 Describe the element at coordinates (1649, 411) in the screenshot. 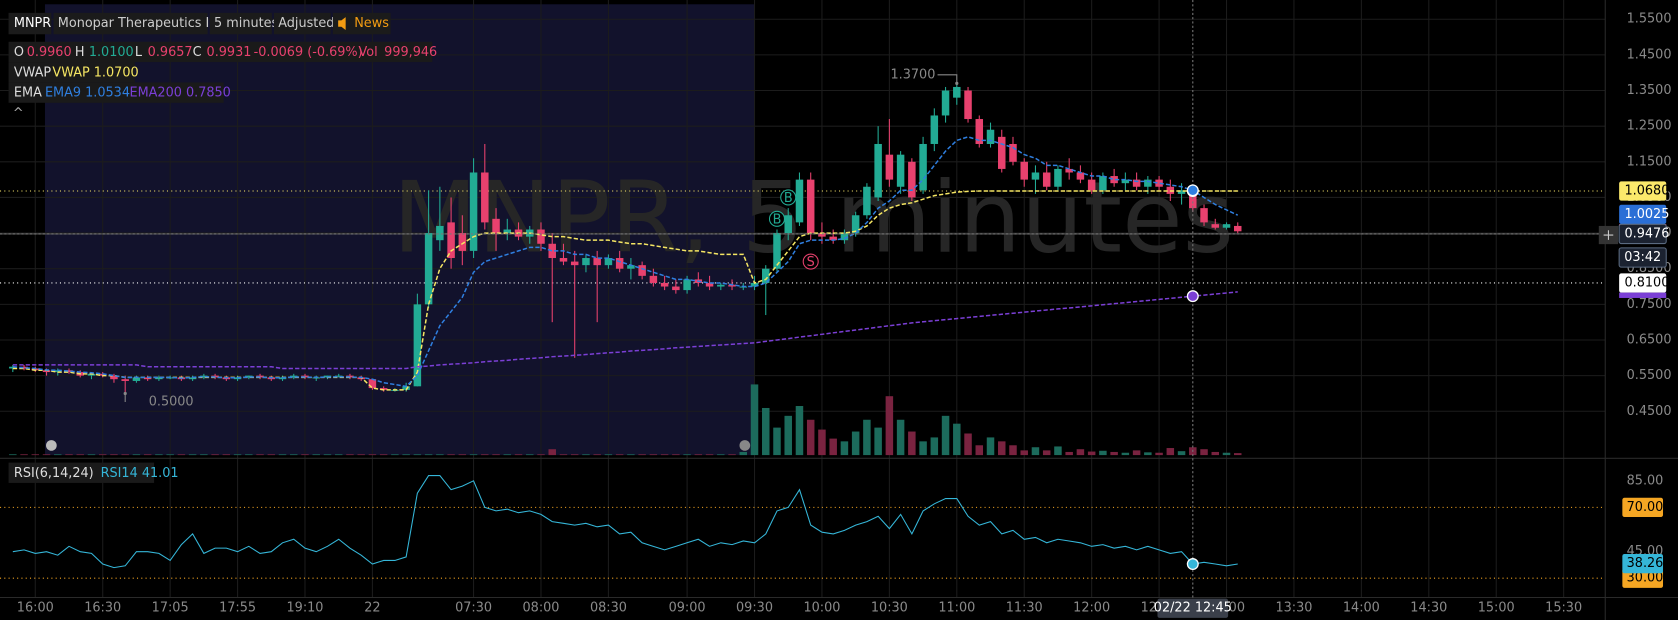

I see `y-tick-label: 0.4500` at that location.